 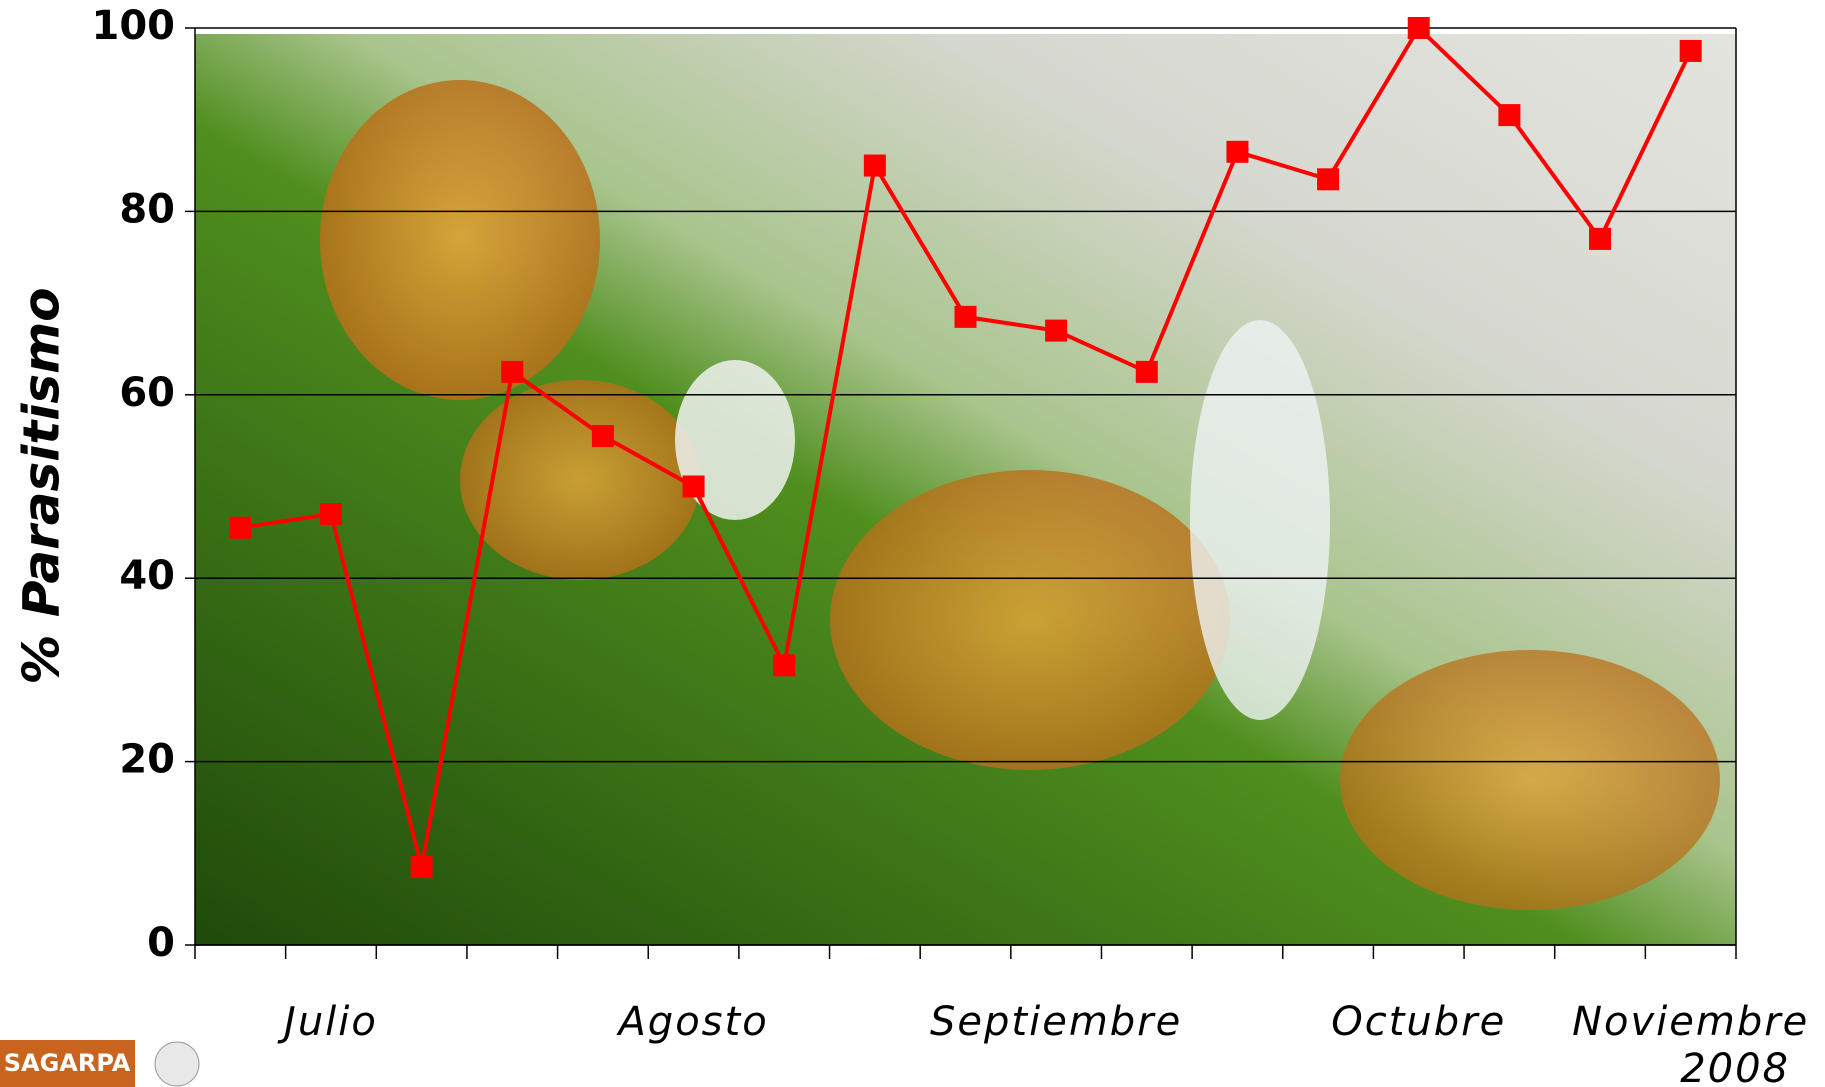 What do you see at coordinates (1735, 1066) in the screenshot?
I see `year-label: 2008` at bounding box center [1735, 1066].